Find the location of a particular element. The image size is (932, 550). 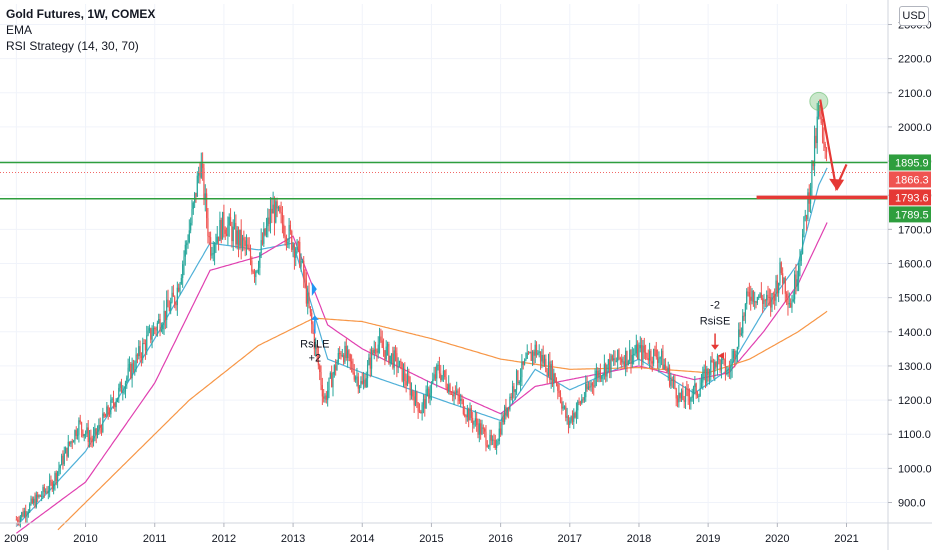

horizontal-lines is located at coordinates (444, 180).